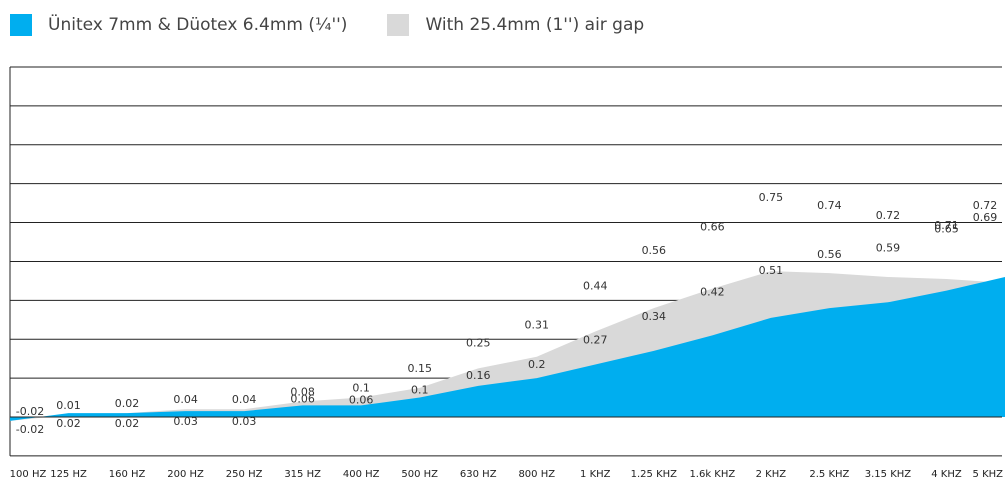 The height and width of the screenshot is (483, 1005). What do you see at coordinates (654, 316) in the screenshot?
I see `data-label: 0.34` at bounding box center [654, 316].